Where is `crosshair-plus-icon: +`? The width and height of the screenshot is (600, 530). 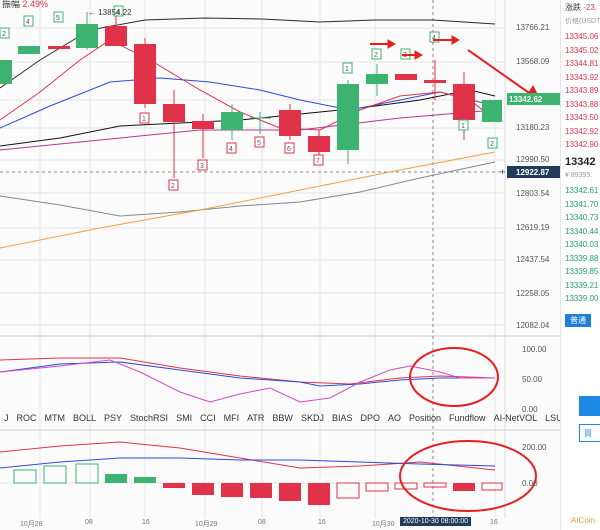 crosshair-plus-icon: + is located at coordinates (502, 172).